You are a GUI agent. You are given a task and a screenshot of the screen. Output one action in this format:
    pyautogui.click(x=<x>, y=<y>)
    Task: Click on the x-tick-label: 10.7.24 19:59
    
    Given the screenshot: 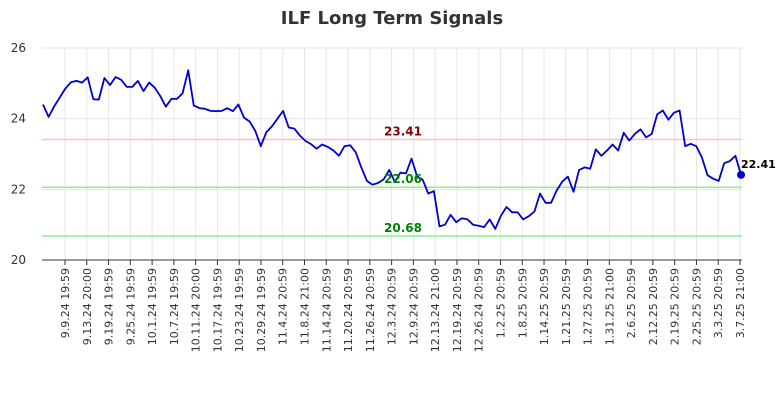 What is the action you would take?
    pyautogui.click(x=174, y=306)
    